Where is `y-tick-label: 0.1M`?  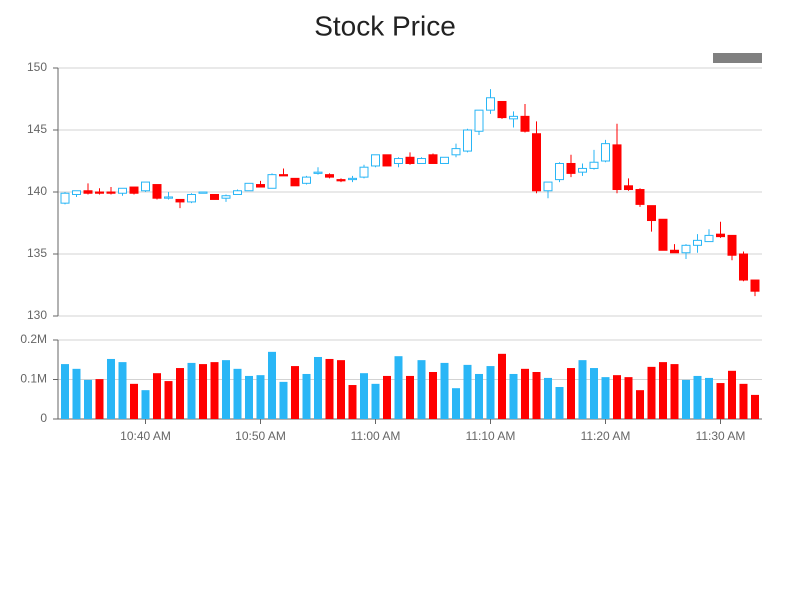
y-tick-label: 0.1M is located at coordinates (33, 379).